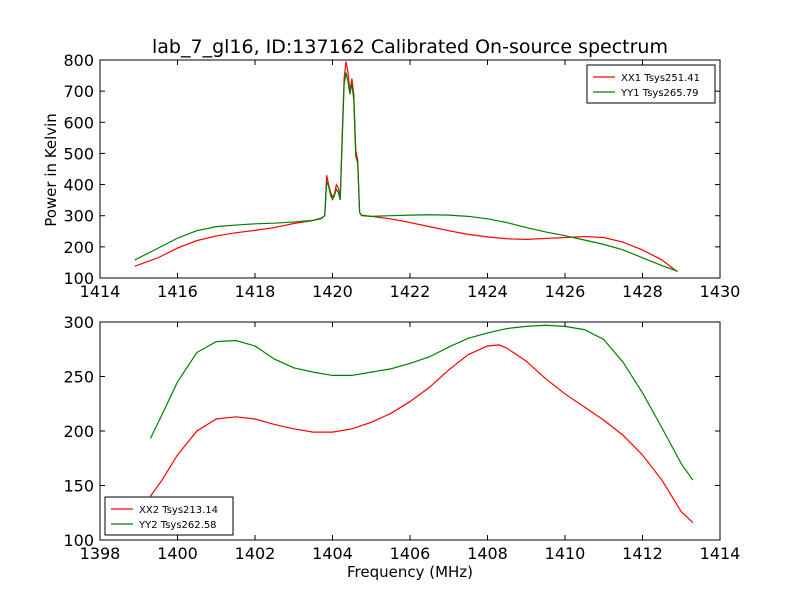 Image resolution: width=800 pixels, height=600 pixels. I want to click on top-ytick-label: 700, so click(78, 91).